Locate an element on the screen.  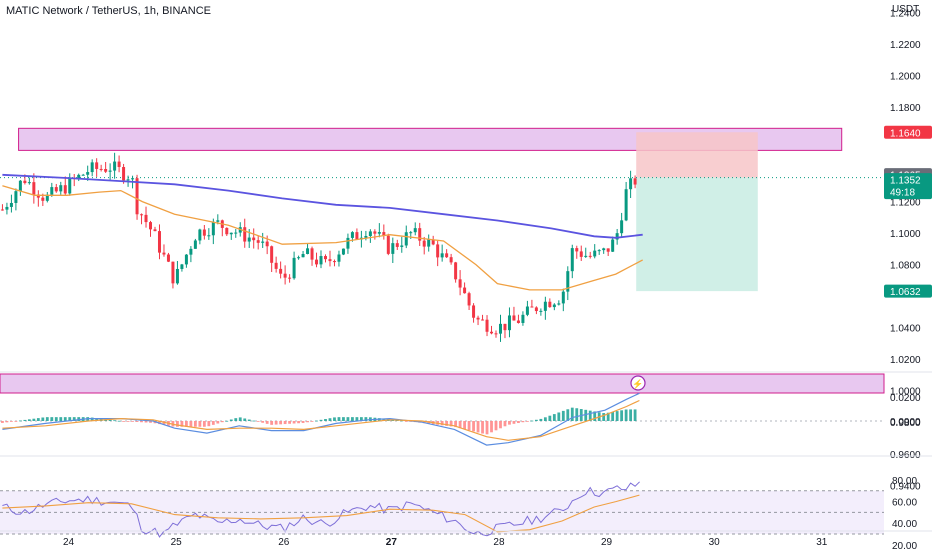
lightning-glyph: ⚡ is located at coordinates (637, 384).